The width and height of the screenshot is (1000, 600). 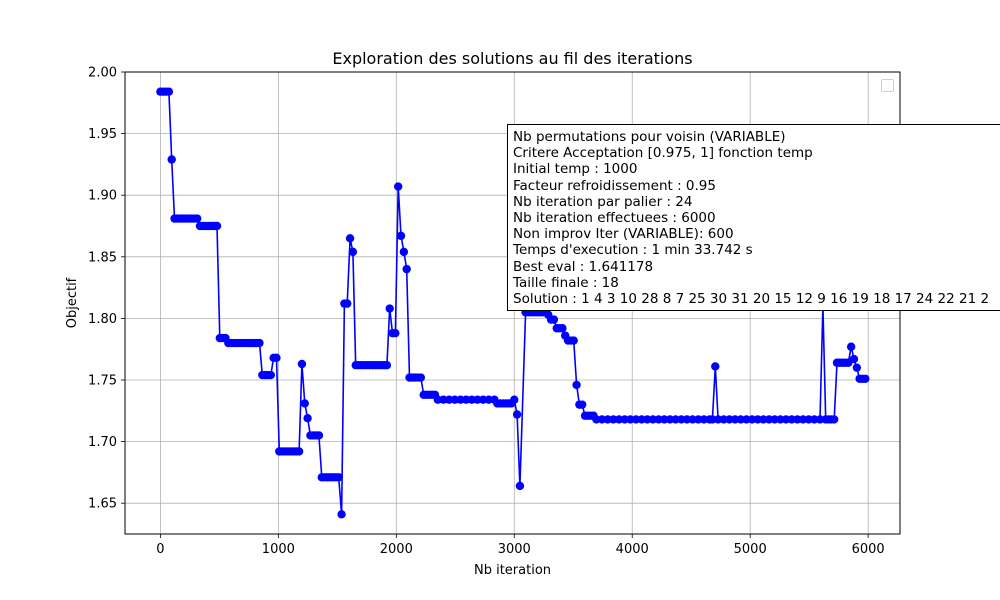 What do you see at coordinates (512, 570) in the screenshot?
I see `x-axis-label: Nb iteration` at bounding box center [512, 570].